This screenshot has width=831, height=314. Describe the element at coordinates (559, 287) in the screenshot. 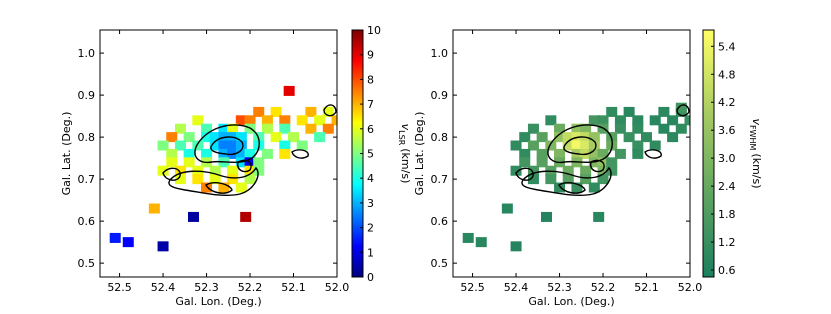

I see `x-tick-label: 52.3` at that location.